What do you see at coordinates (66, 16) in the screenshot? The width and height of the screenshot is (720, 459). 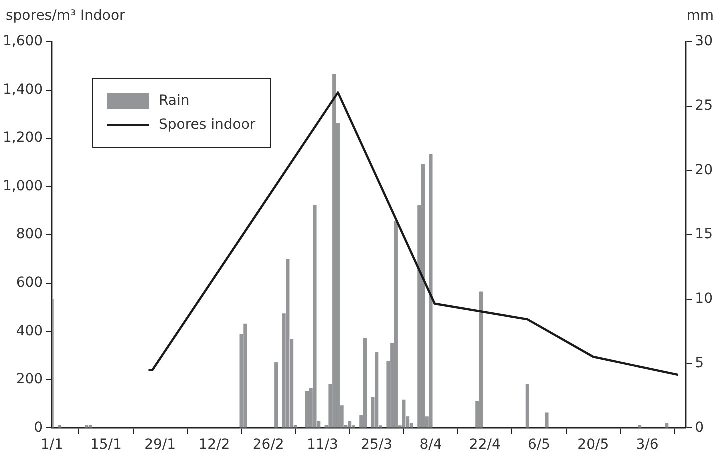 I see `y-axis-title: spores/m³ Indoor` at bounding box center [66, 16].